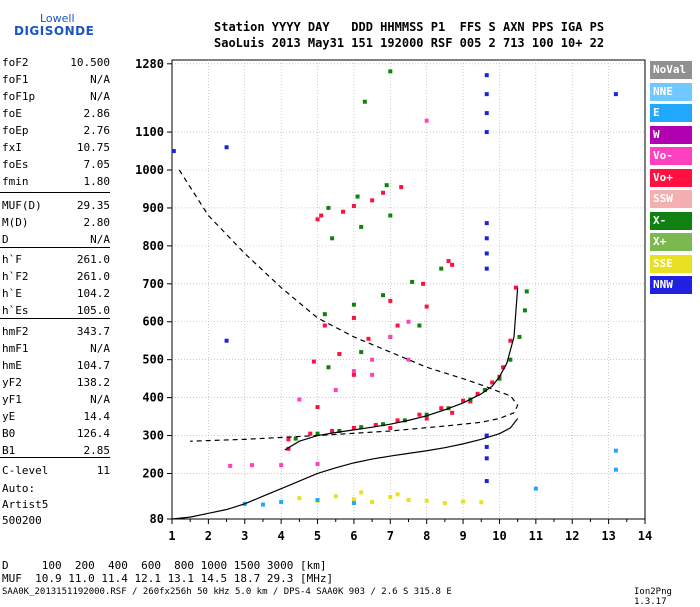  I want to click on param-name: foEs, so click(15, 164).